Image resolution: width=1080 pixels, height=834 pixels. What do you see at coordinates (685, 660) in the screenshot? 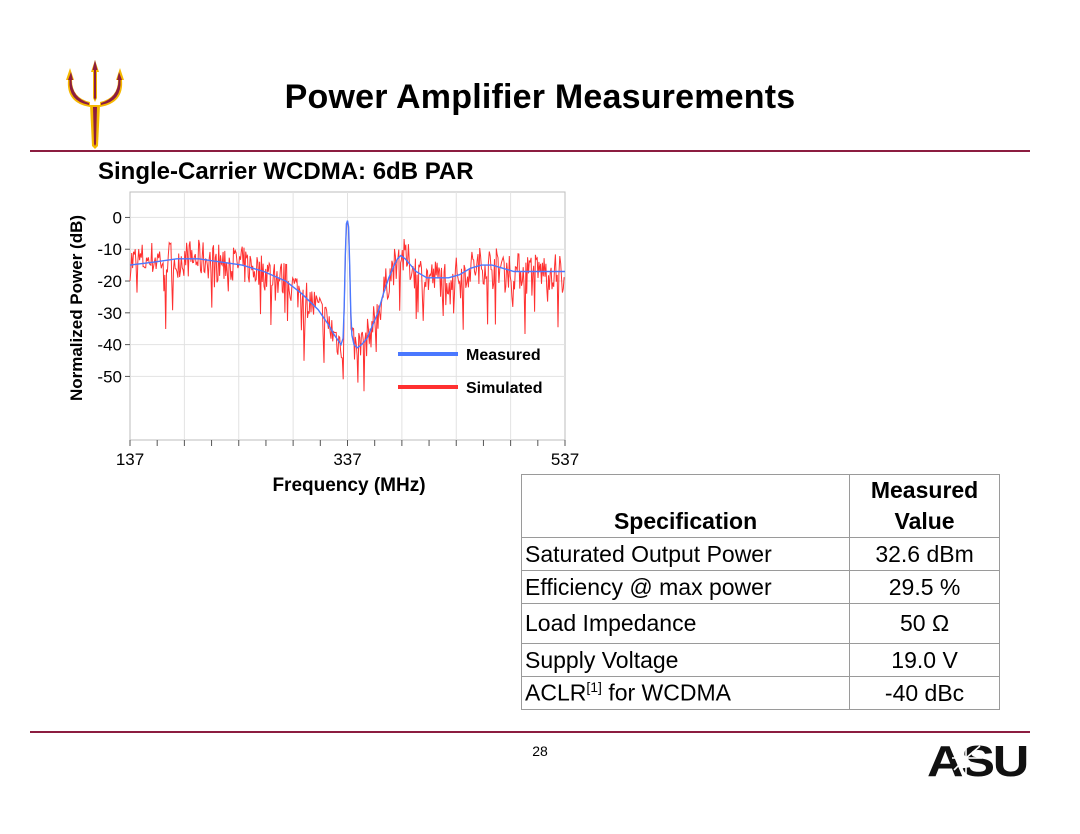
I see `spec-cell: Supply Voltage` at bounding box center [685, 660].